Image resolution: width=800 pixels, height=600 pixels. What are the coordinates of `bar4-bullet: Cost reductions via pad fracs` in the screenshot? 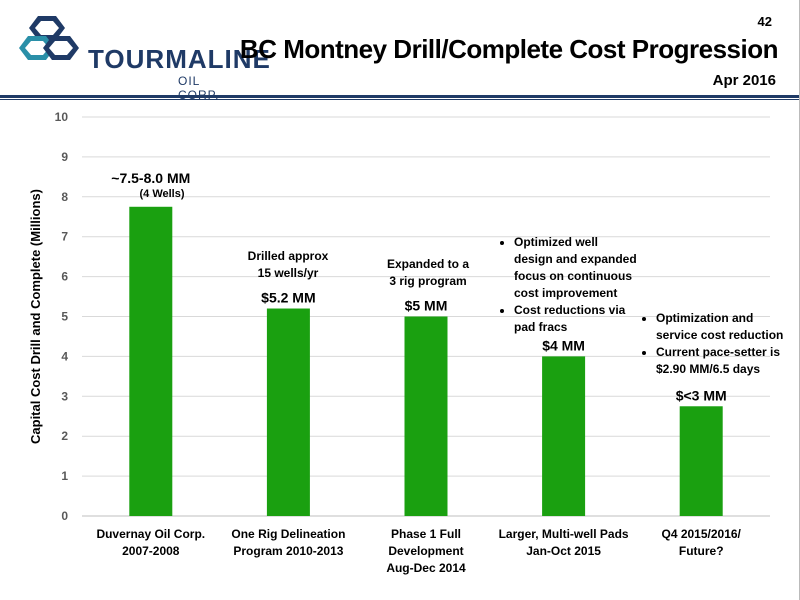 It's located at (582, 319).